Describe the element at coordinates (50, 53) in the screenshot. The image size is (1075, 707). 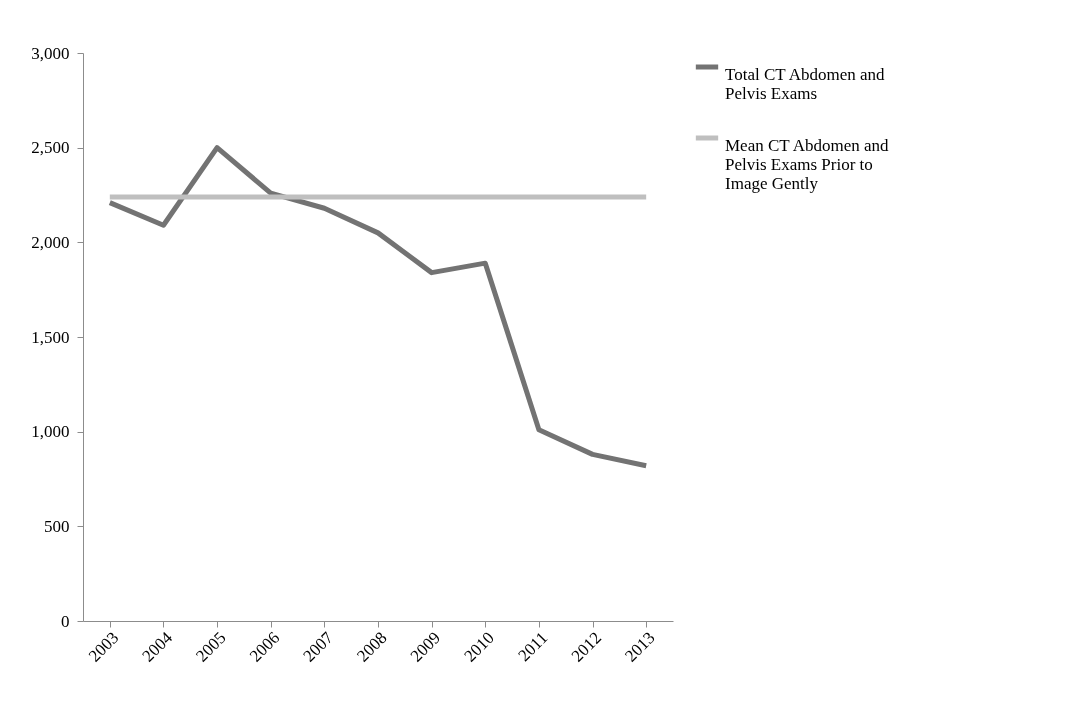
I see `y-tick-label: 3,000` at that location.